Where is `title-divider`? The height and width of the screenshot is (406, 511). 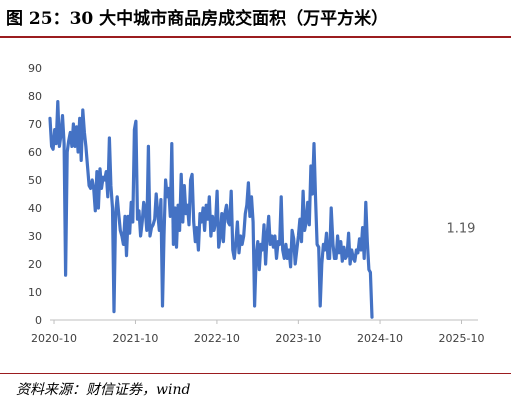 title-divider is located at coordinates (255, 37).